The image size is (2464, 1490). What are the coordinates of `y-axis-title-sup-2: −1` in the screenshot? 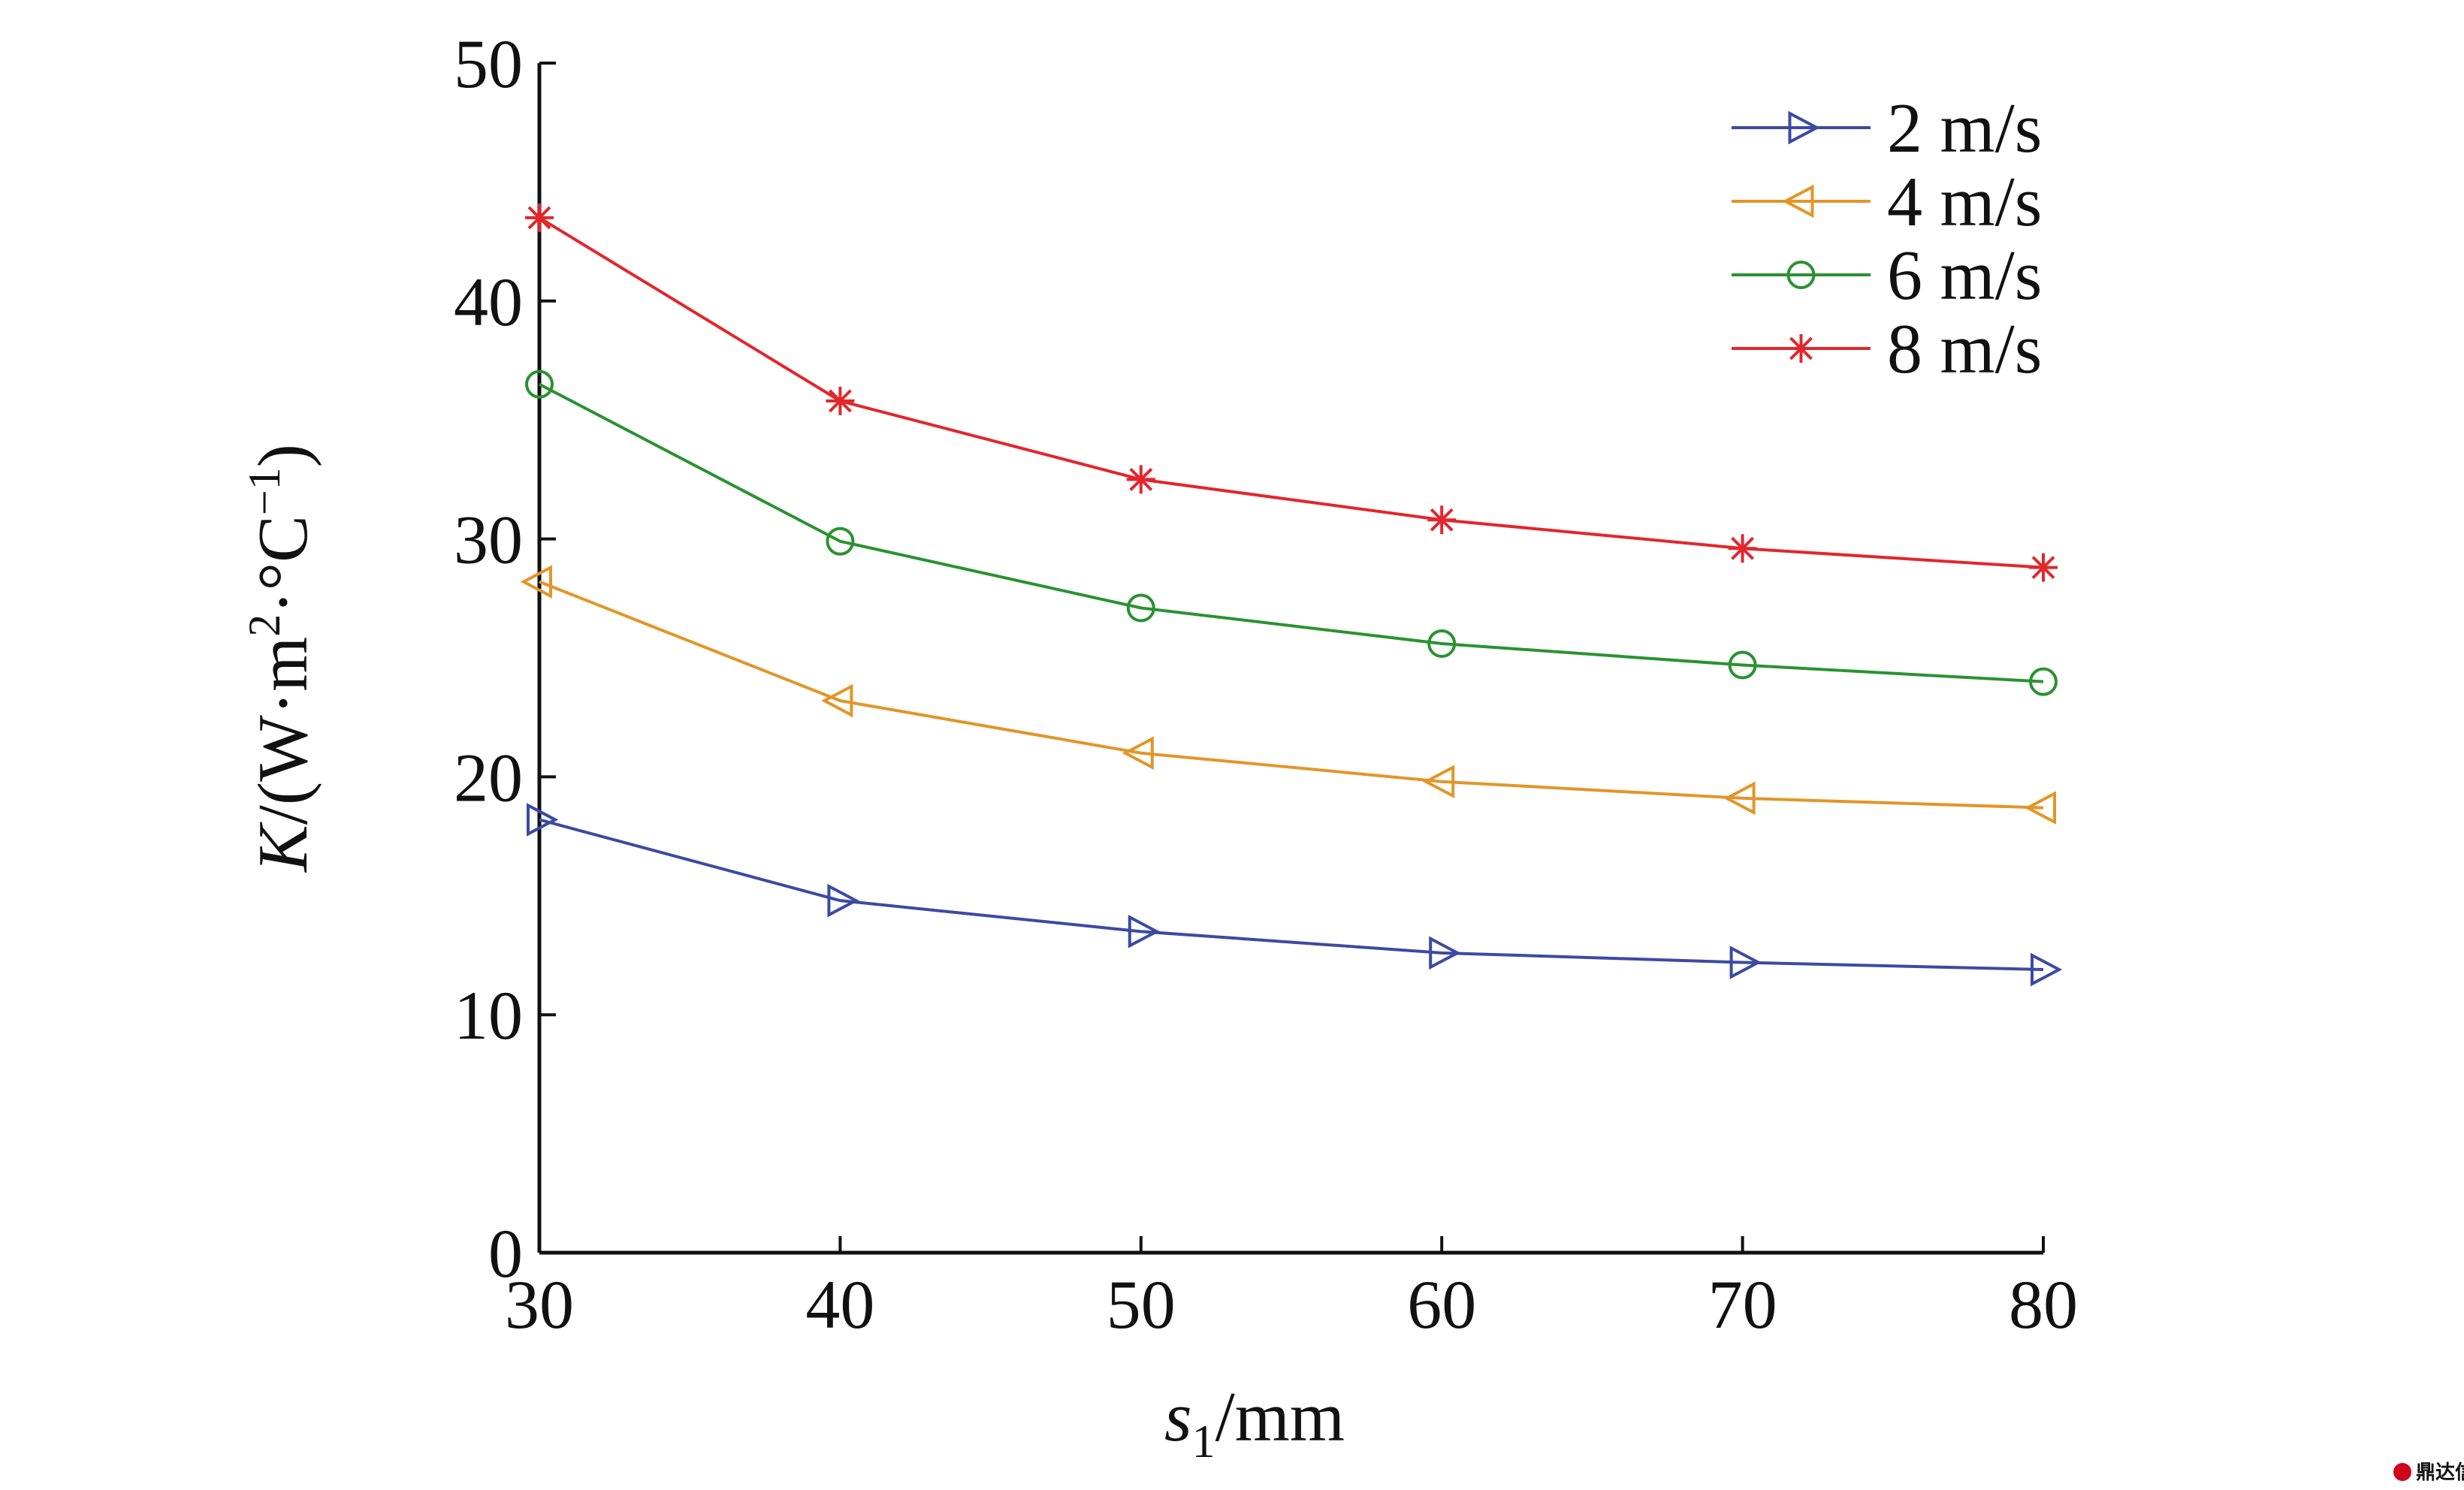 It's located at (264, 491).